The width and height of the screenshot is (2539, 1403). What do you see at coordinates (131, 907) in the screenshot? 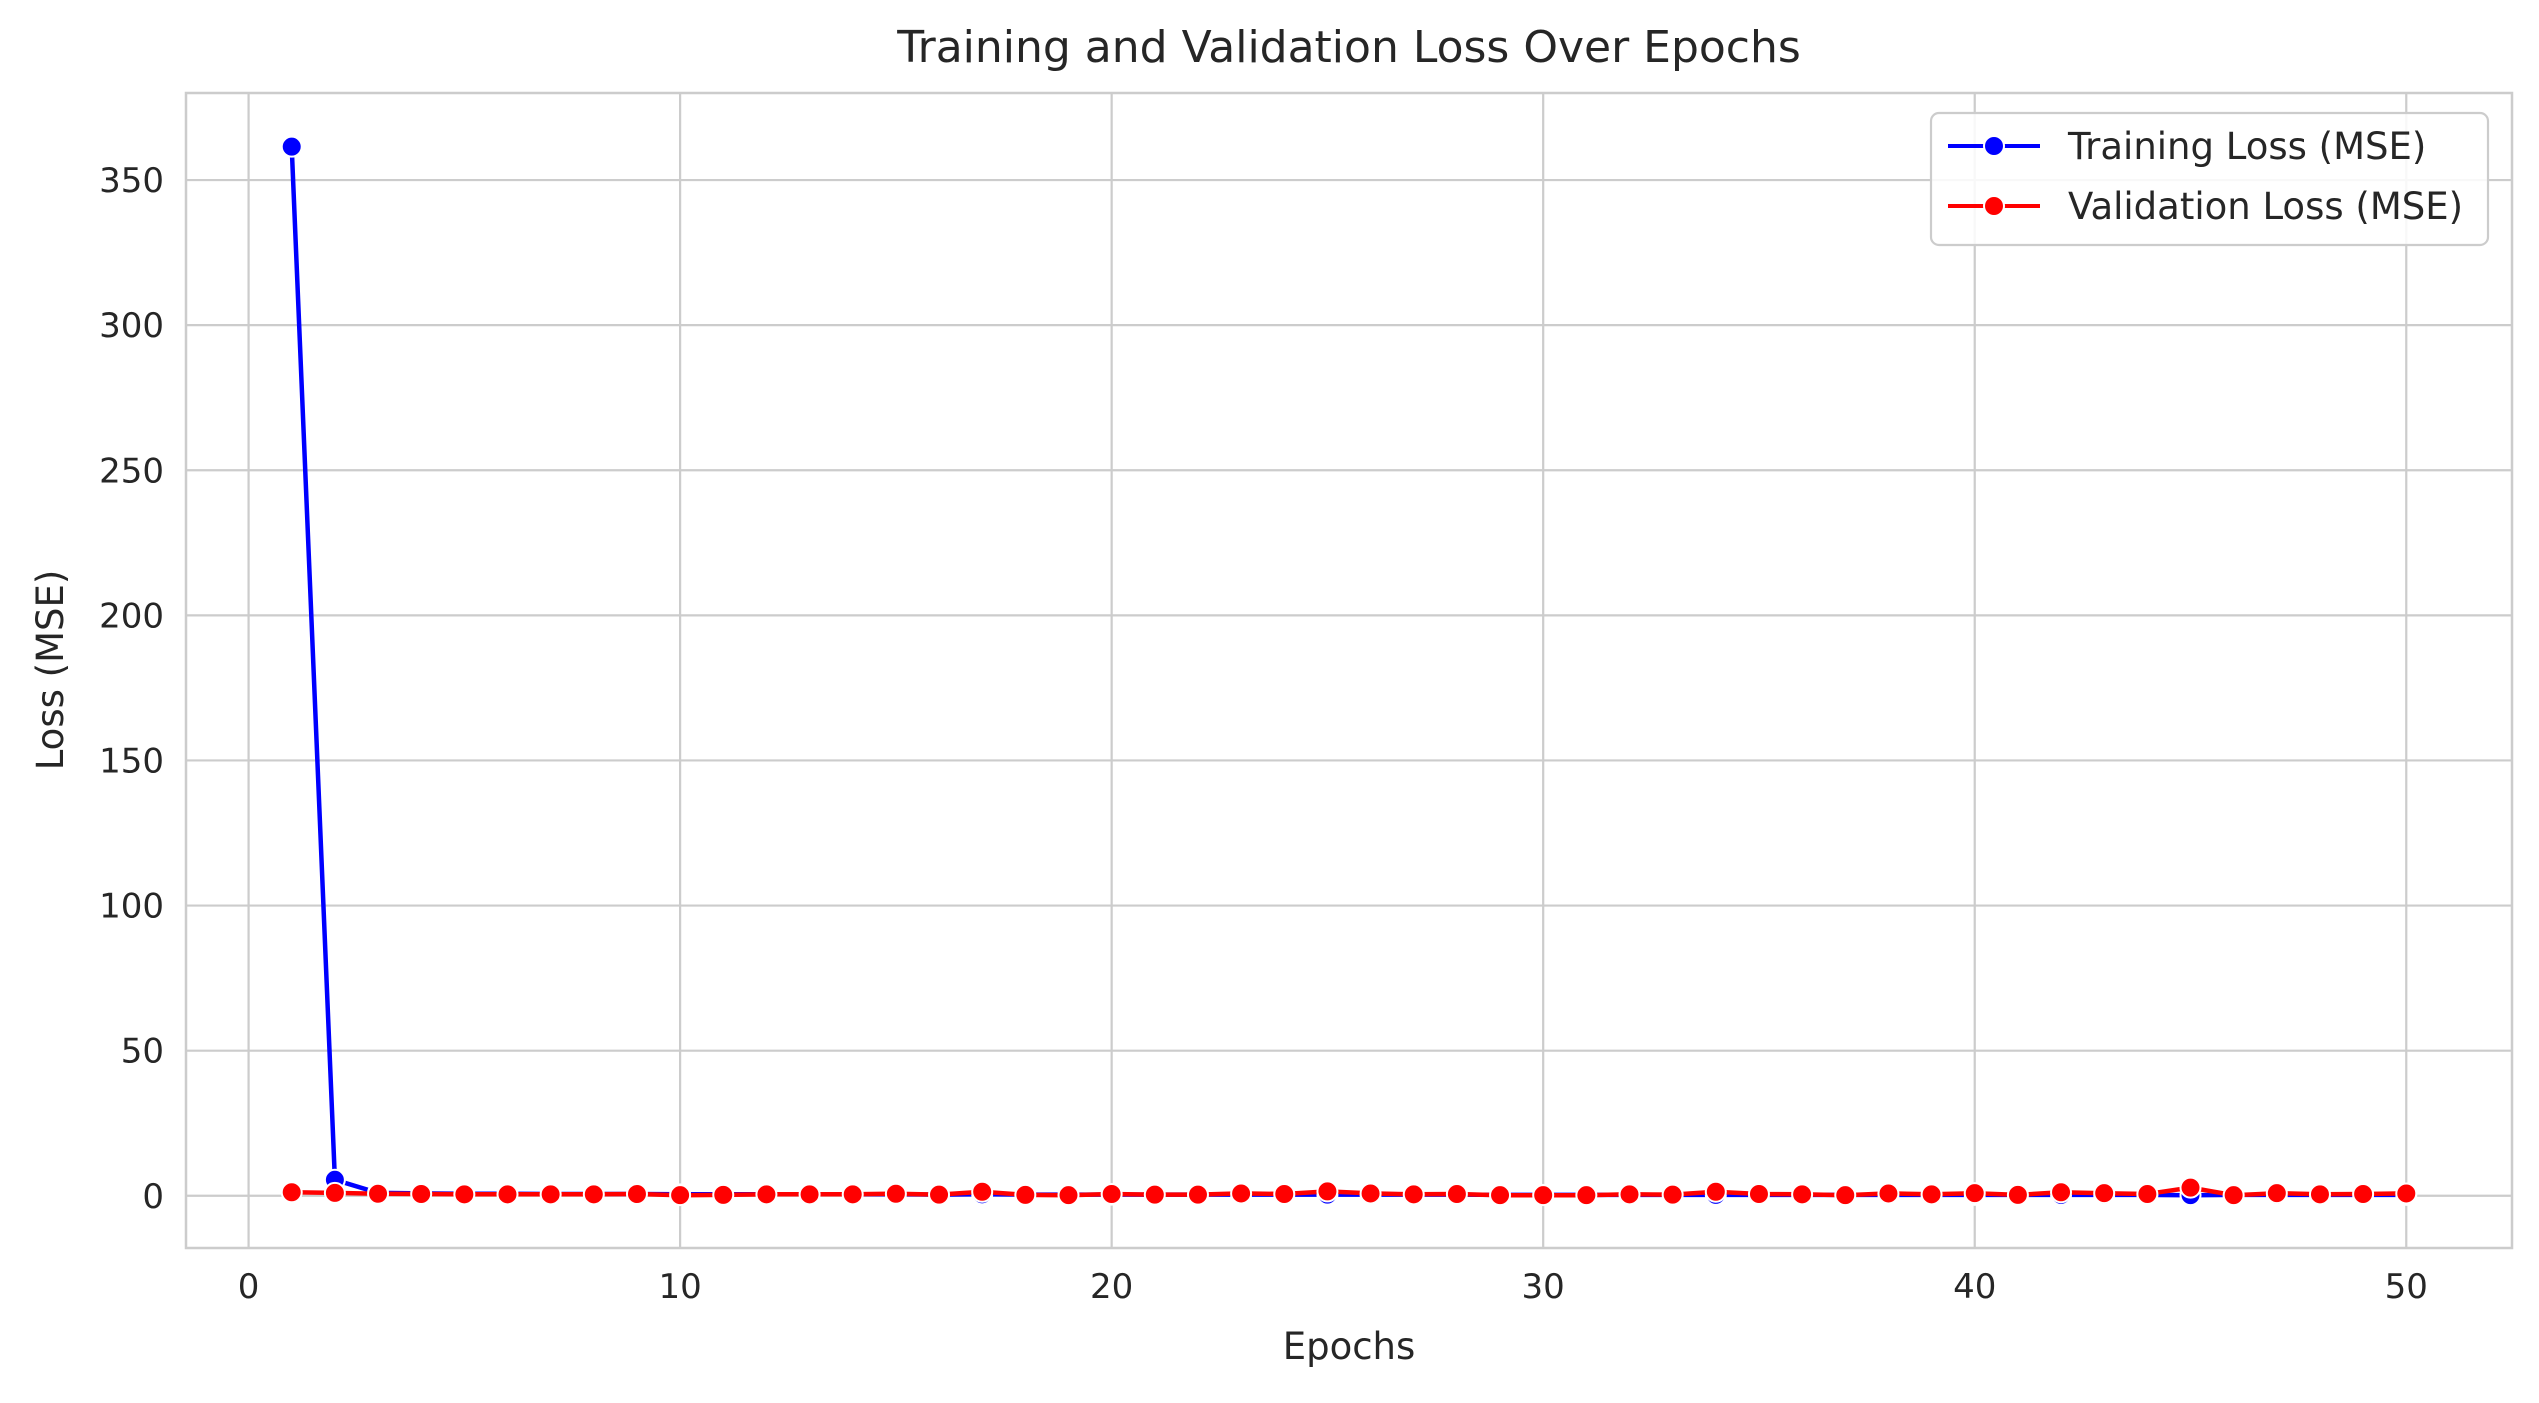
I see `y-tick-label: 100` at bounding box center [131, 907].